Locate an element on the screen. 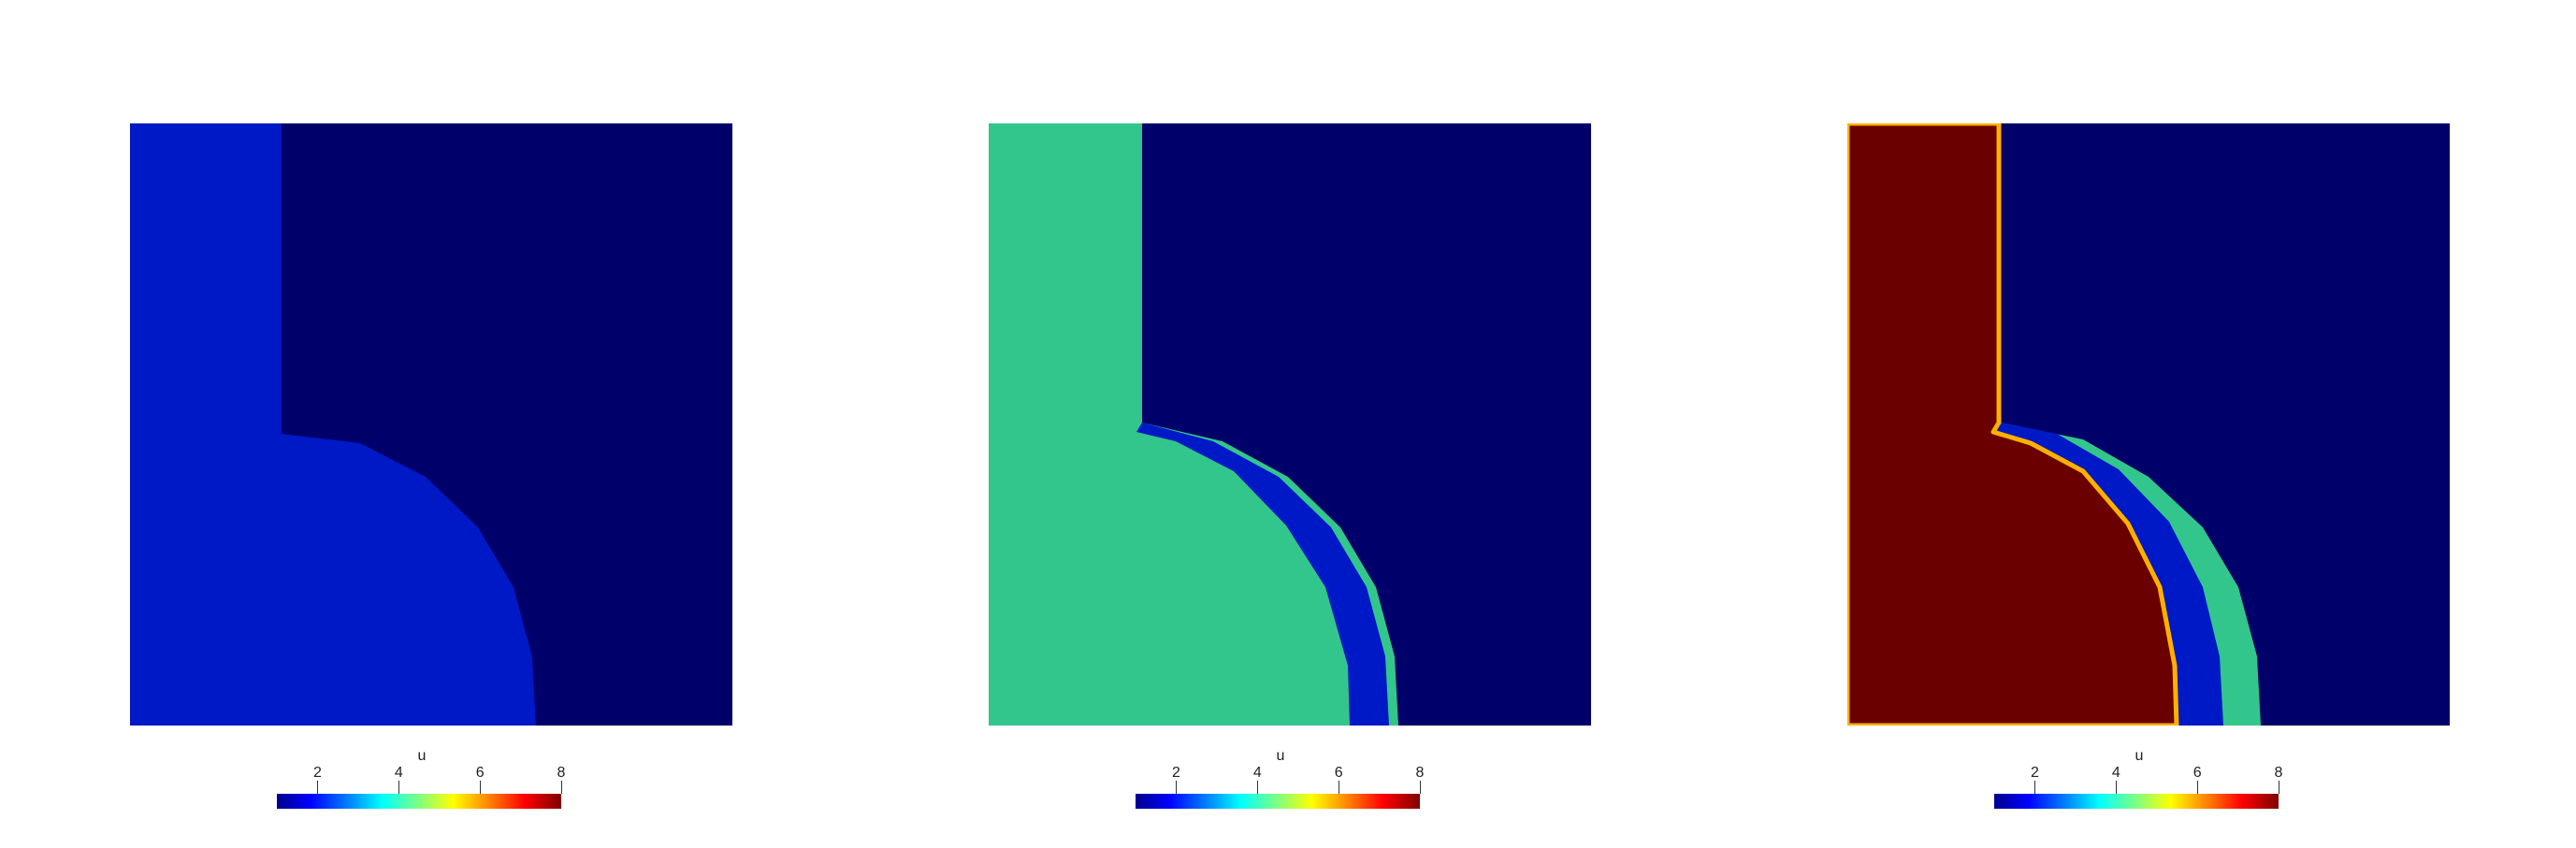 Image resolution: width=2576 pixels, height=848 pixels. colorbar-3: u 2 4 6 8 is located at coordinates (2139, 785).